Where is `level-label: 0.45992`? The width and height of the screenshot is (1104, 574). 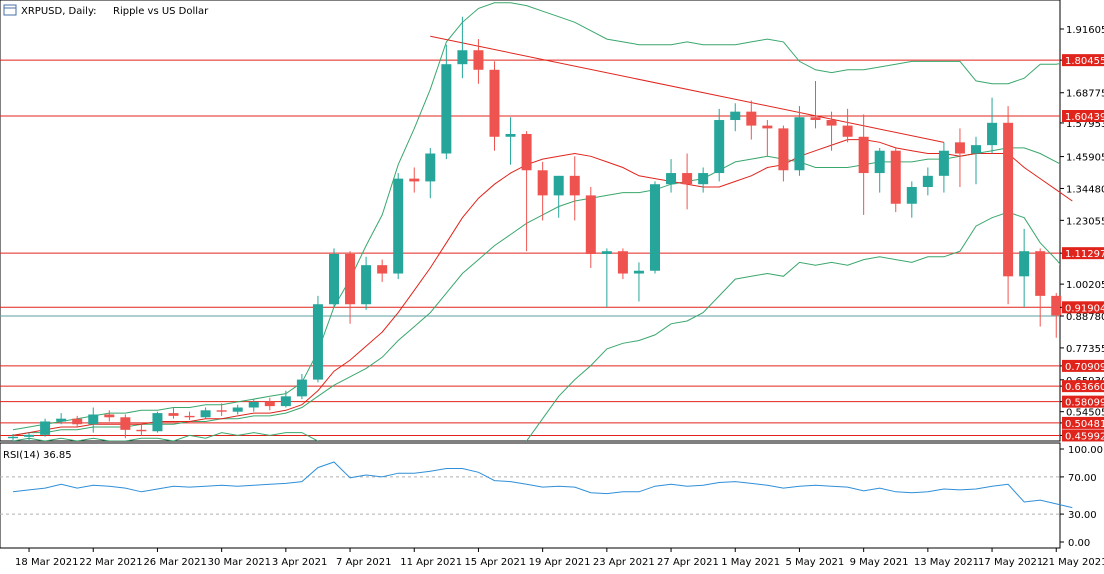 level-label: 0.45992 is located at coordinates (1084, 436).